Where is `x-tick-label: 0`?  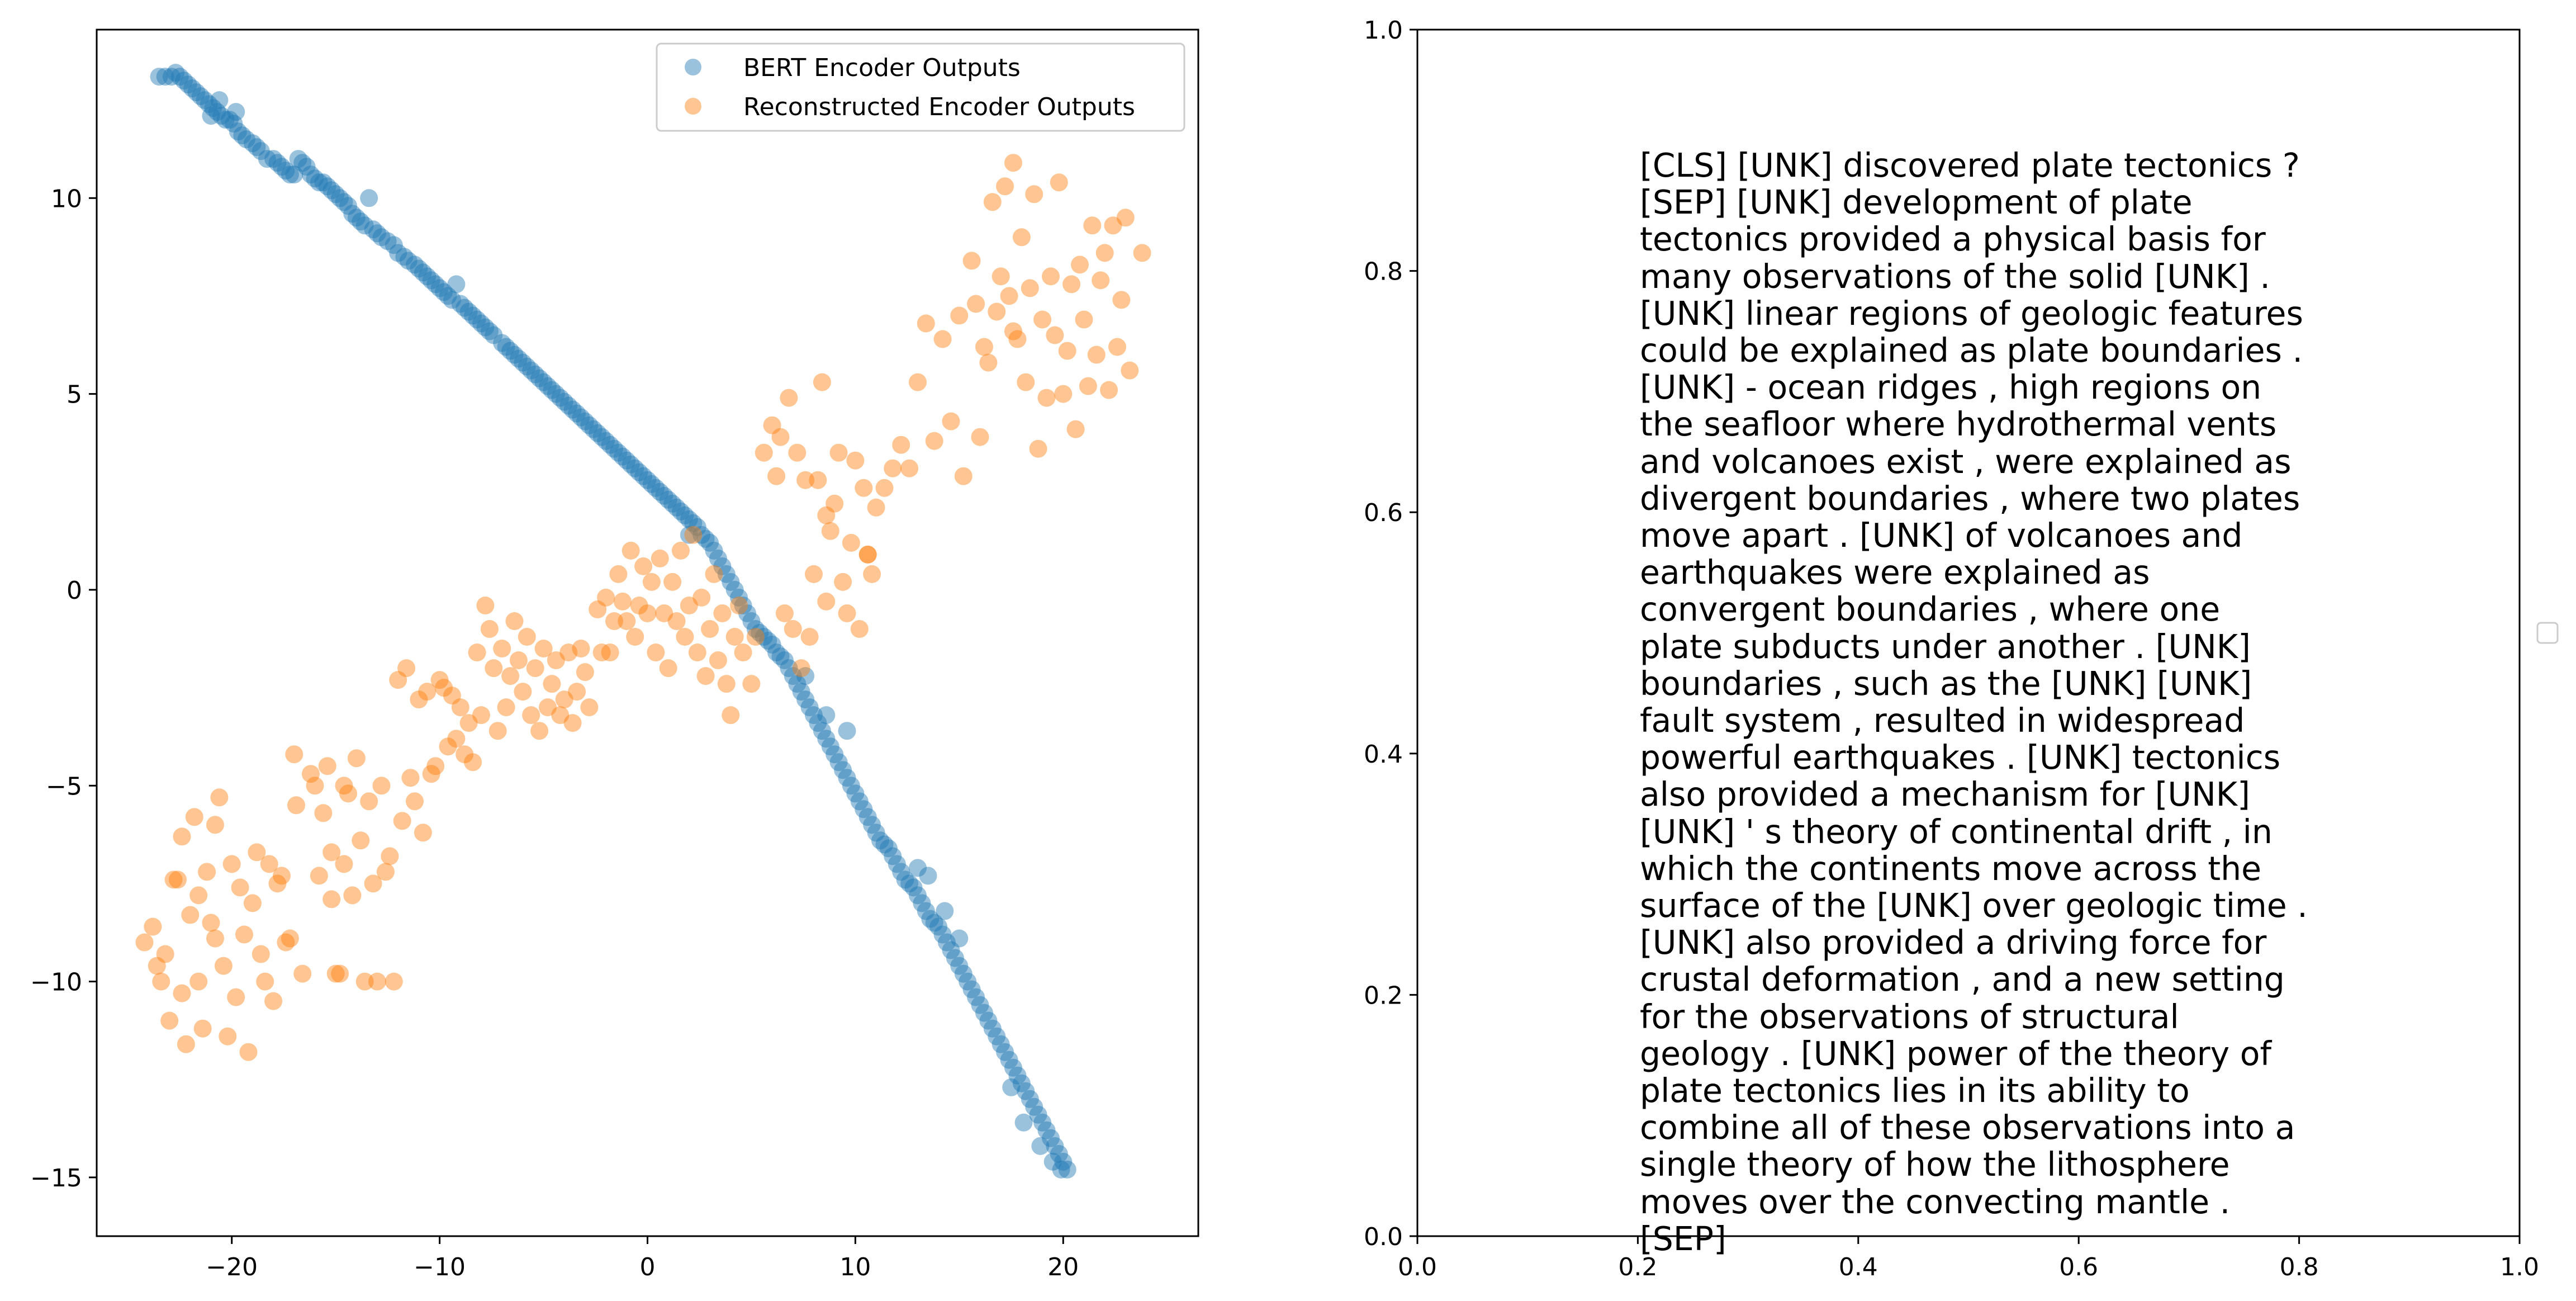 x-tick-label: 0 is located at coordinates (648, 1267).